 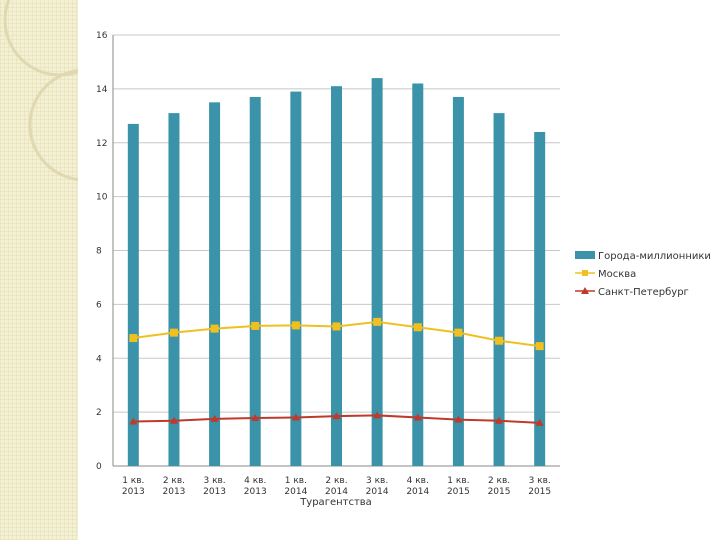 What do you see at coordinates (133, 486) in the screenshot?
I see `x-tick-label: 1 кв. 2013` at bounding box center [133, 486].